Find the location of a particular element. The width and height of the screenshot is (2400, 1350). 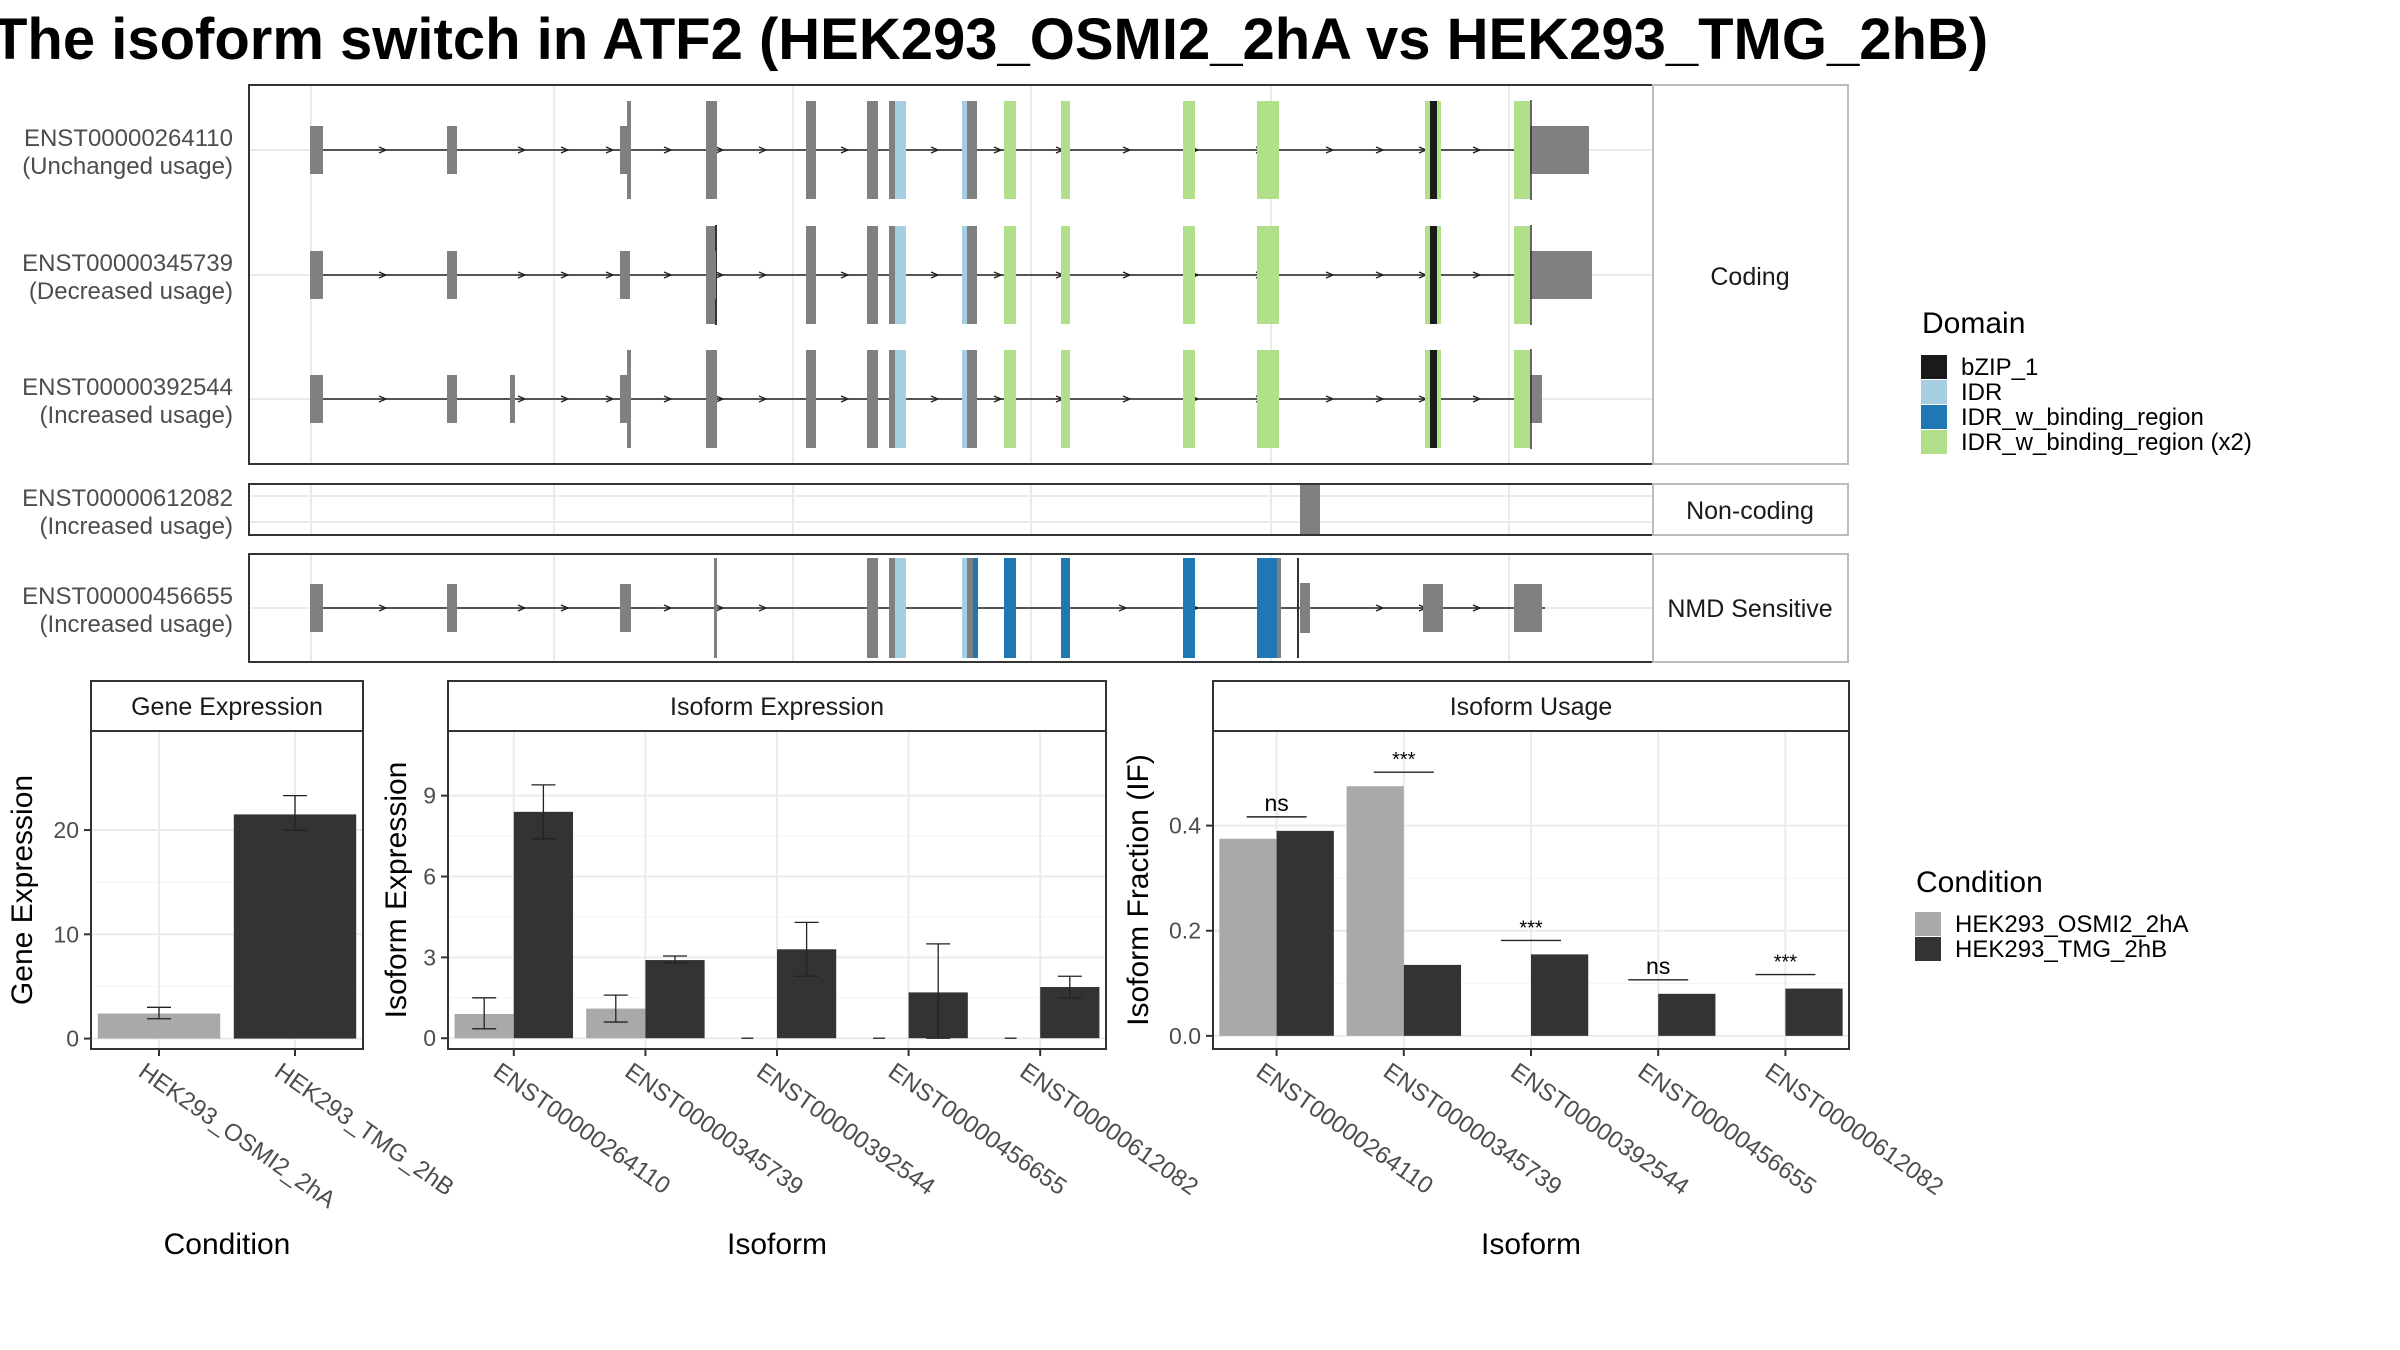

domain-legend-label: IDR_w_binding_region (x2) is located at coordinates (2106, 442).